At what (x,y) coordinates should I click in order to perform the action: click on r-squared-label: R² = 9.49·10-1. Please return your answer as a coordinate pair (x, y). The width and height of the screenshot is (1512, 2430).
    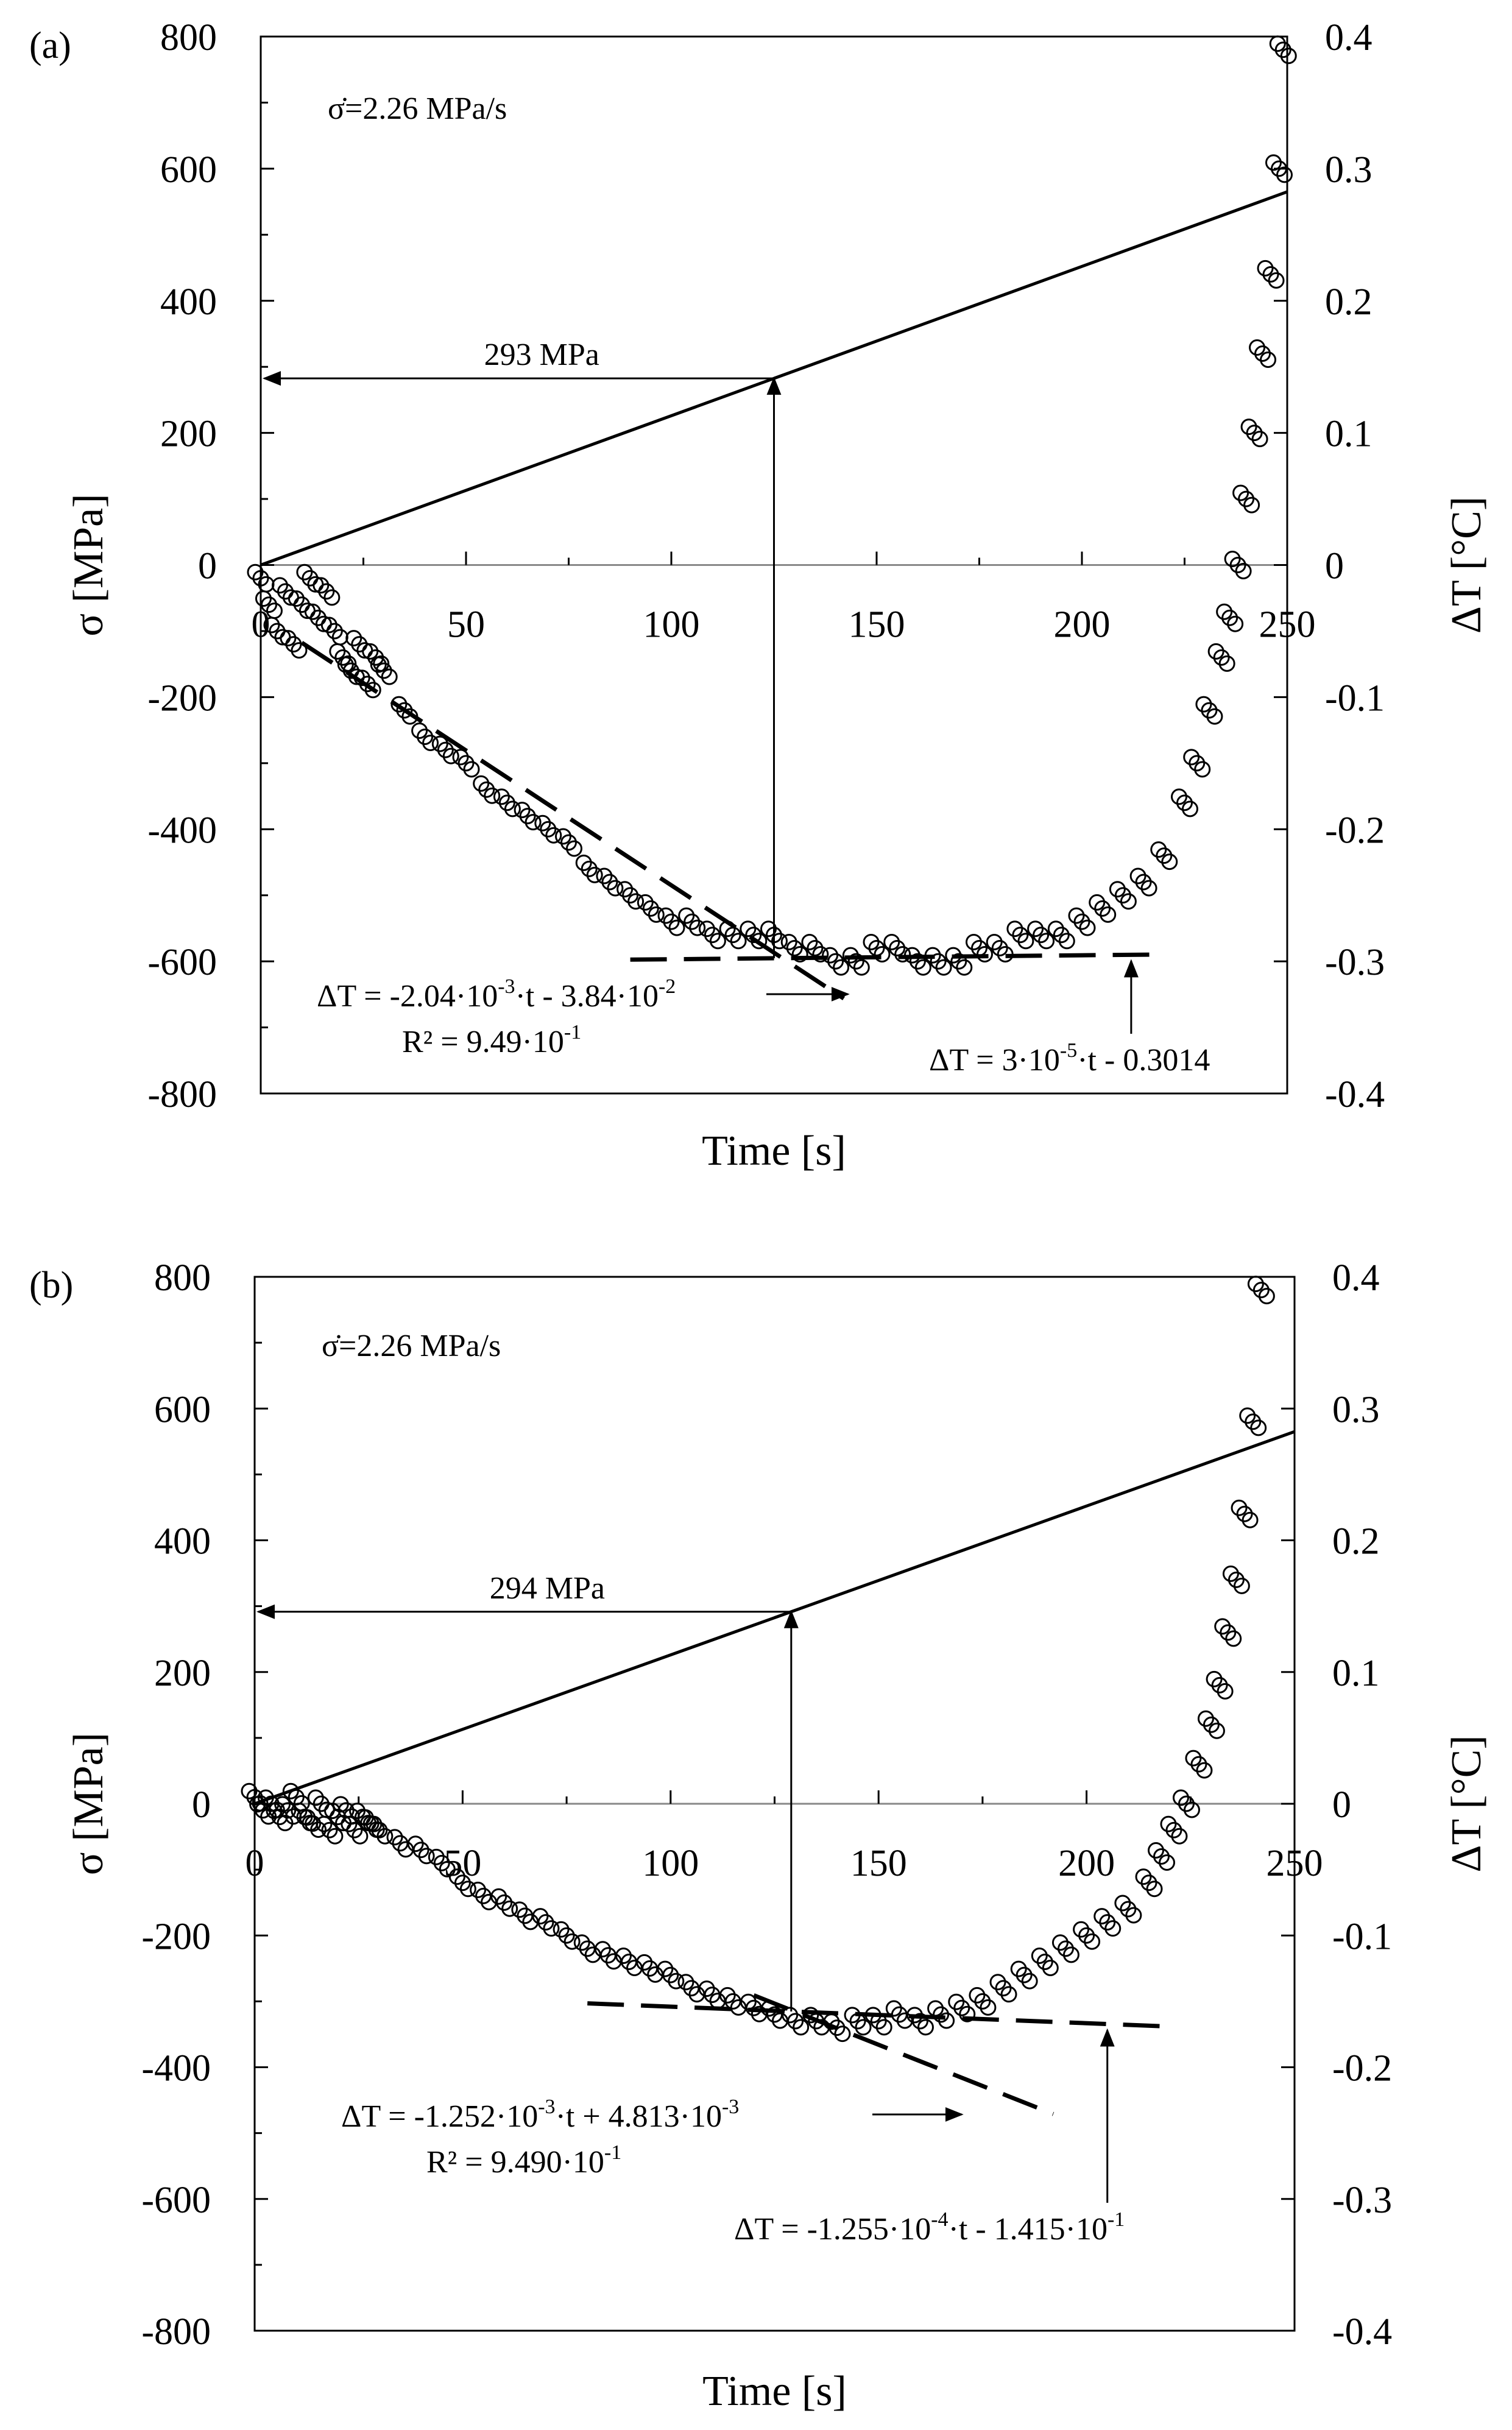
    Looking at the image, I should click on (492, 1040).